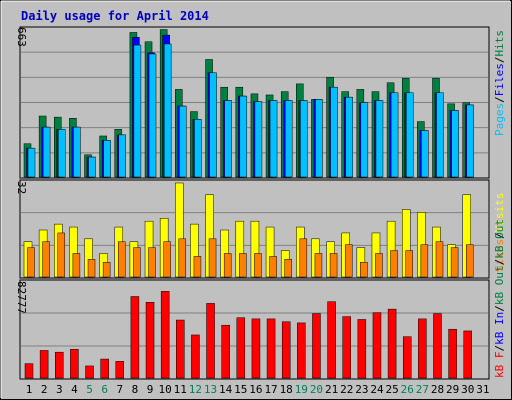 The image size is (512, 400). What do you see at coordinates (115, 16) in the screenshot?
I see `chart-title: Daily usage for April 2014` at bounding box center [115, 16].